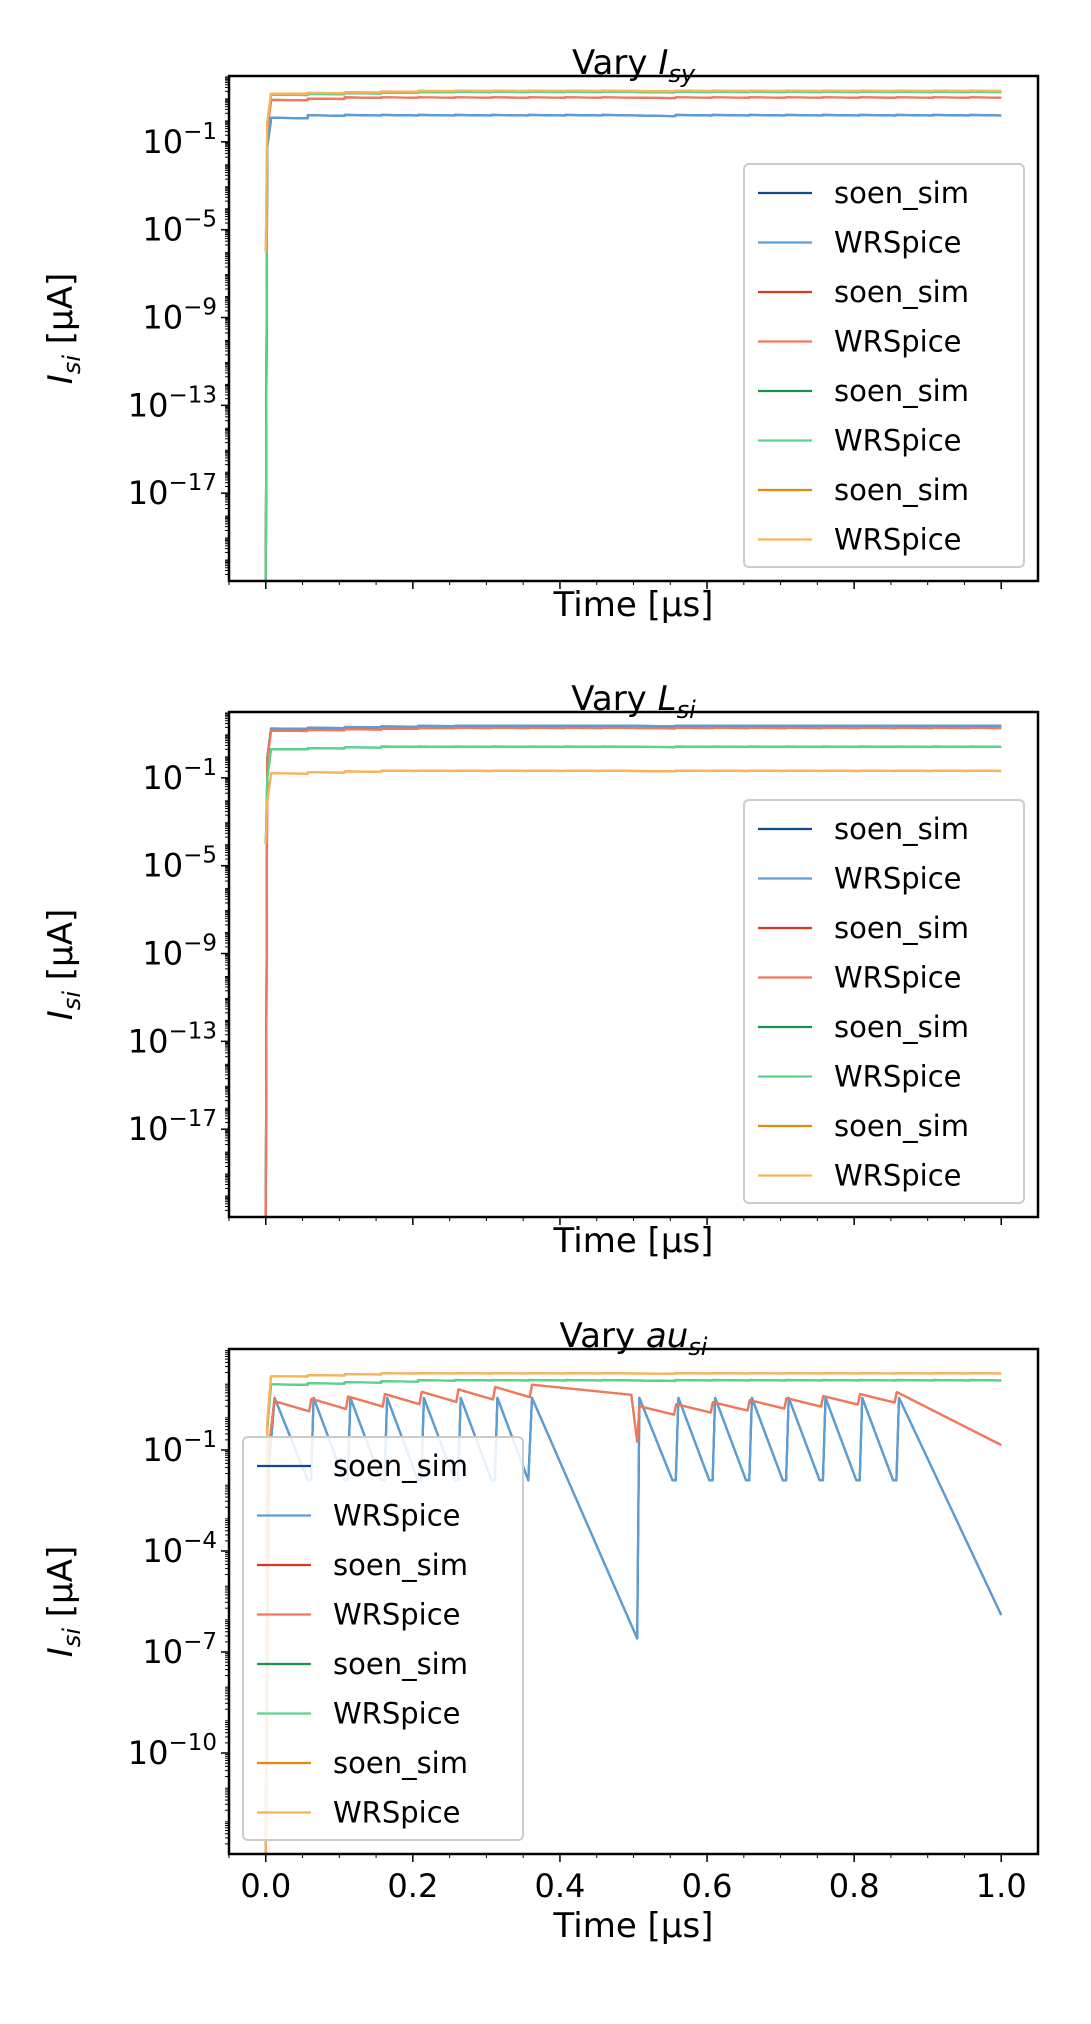 The height and width of the screenshot is (2024, 1091). What do you see at coordinates (707, 1886) in the screenshot?
I see `x-tick-label: 0.6` at bounding box center [707, 1886].